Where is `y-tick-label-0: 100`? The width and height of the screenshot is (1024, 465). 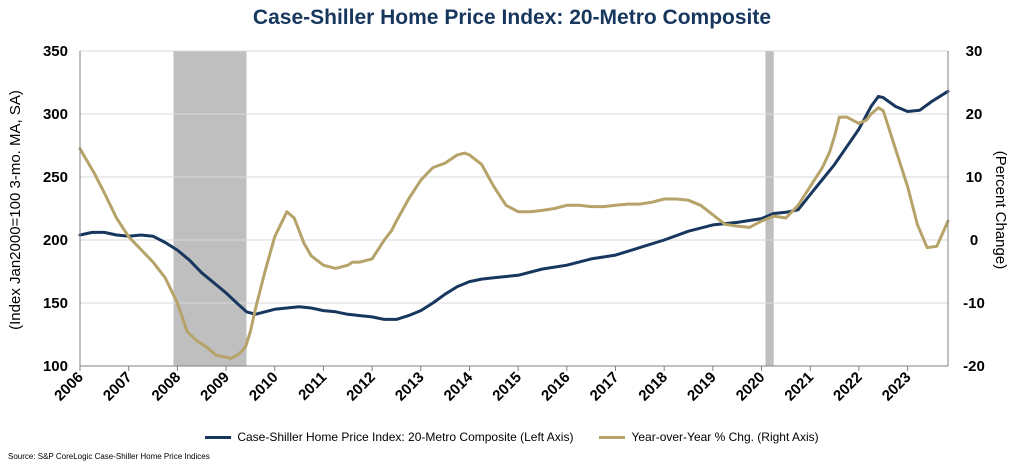
y-tick-label-0: 100 is located at coordinates (55, 366).